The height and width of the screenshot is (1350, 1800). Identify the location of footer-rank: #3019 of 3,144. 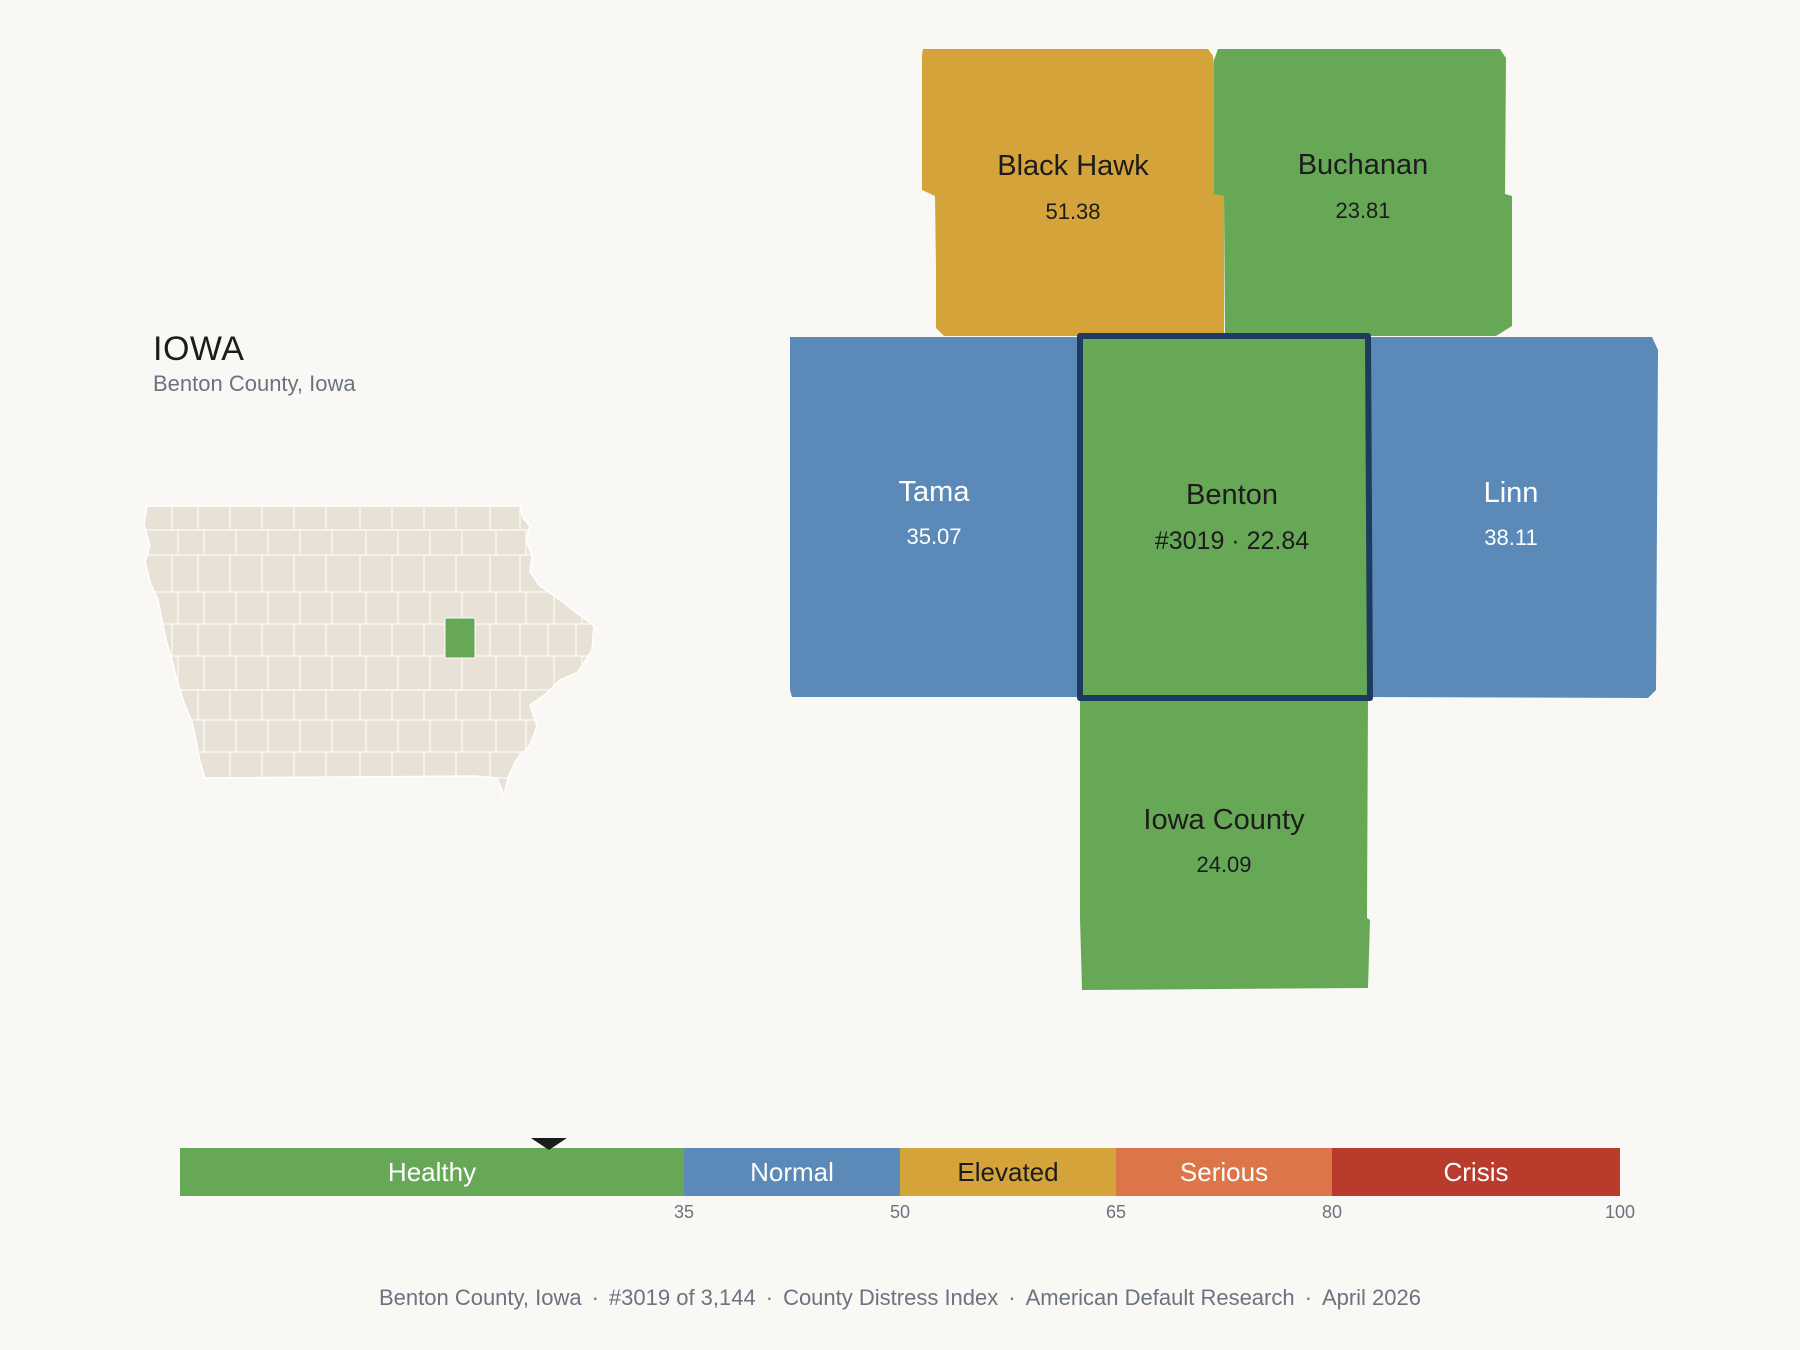
(682, 1297).